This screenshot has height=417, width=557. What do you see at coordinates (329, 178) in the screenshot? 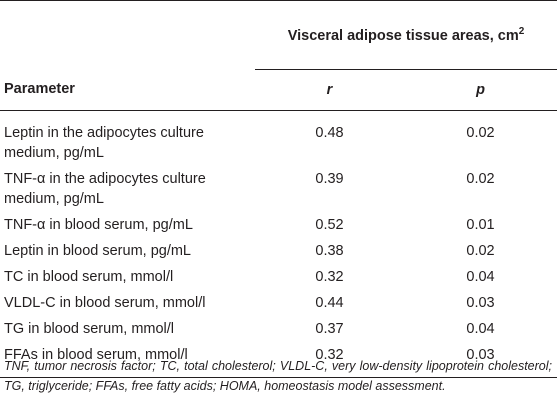
I see `r-value-cell: 0.39` at bounding box center [329, 178].